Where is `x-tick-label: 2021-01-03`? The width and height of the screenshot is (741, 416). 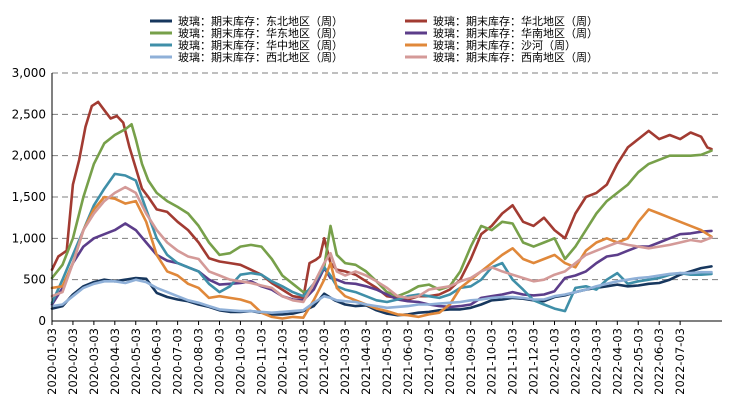 x-tick-label: 2021-01-03 is located at coordinates (303, 361).